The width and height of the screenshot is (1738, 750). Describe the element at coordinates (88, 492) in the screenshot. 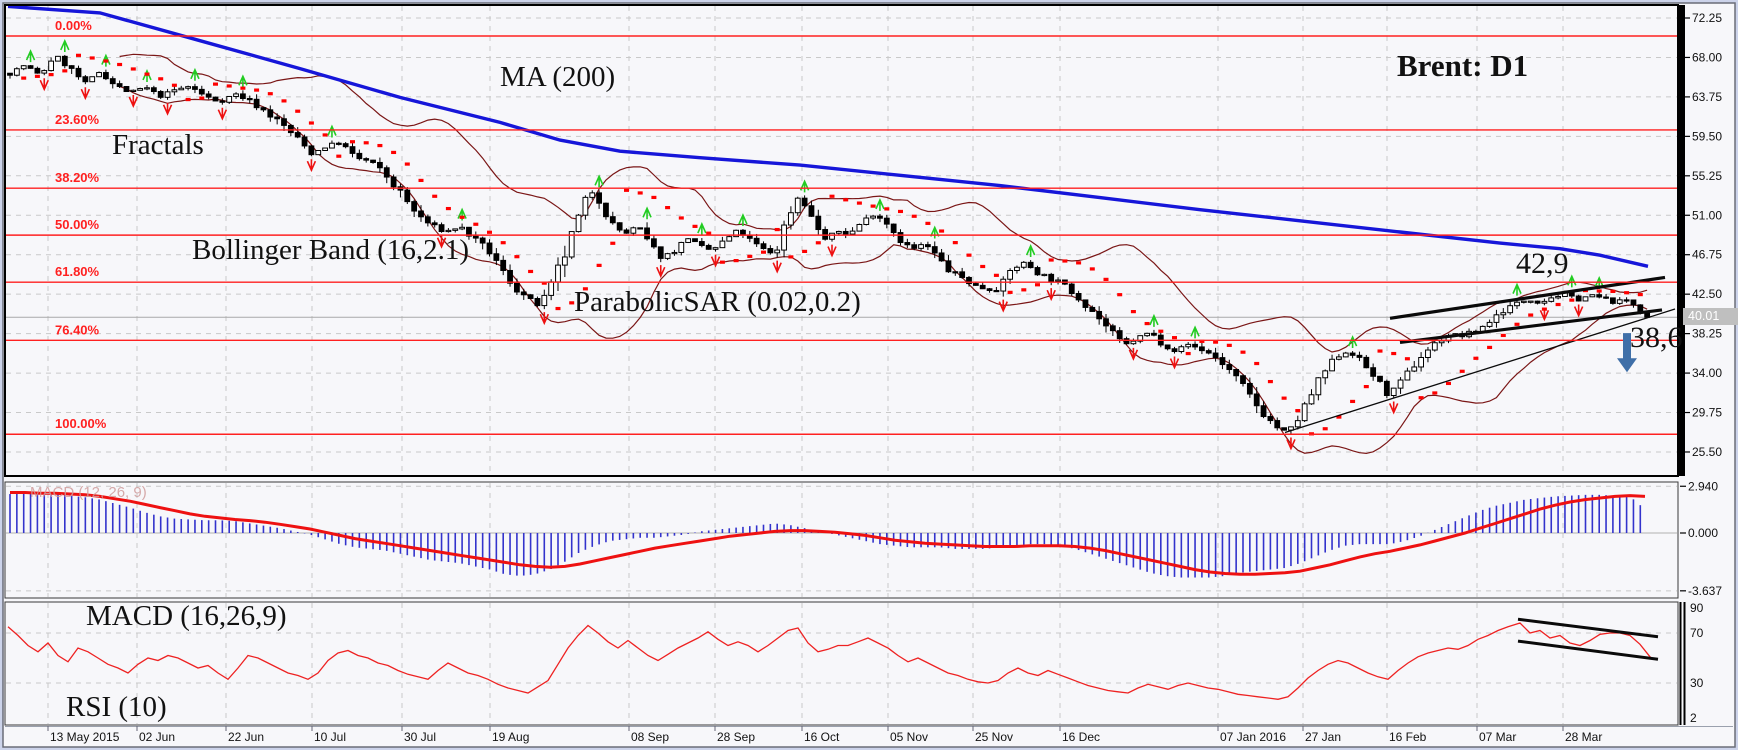

I see `macd-ghost-label: MACD (12, 26, 9)` at that location.